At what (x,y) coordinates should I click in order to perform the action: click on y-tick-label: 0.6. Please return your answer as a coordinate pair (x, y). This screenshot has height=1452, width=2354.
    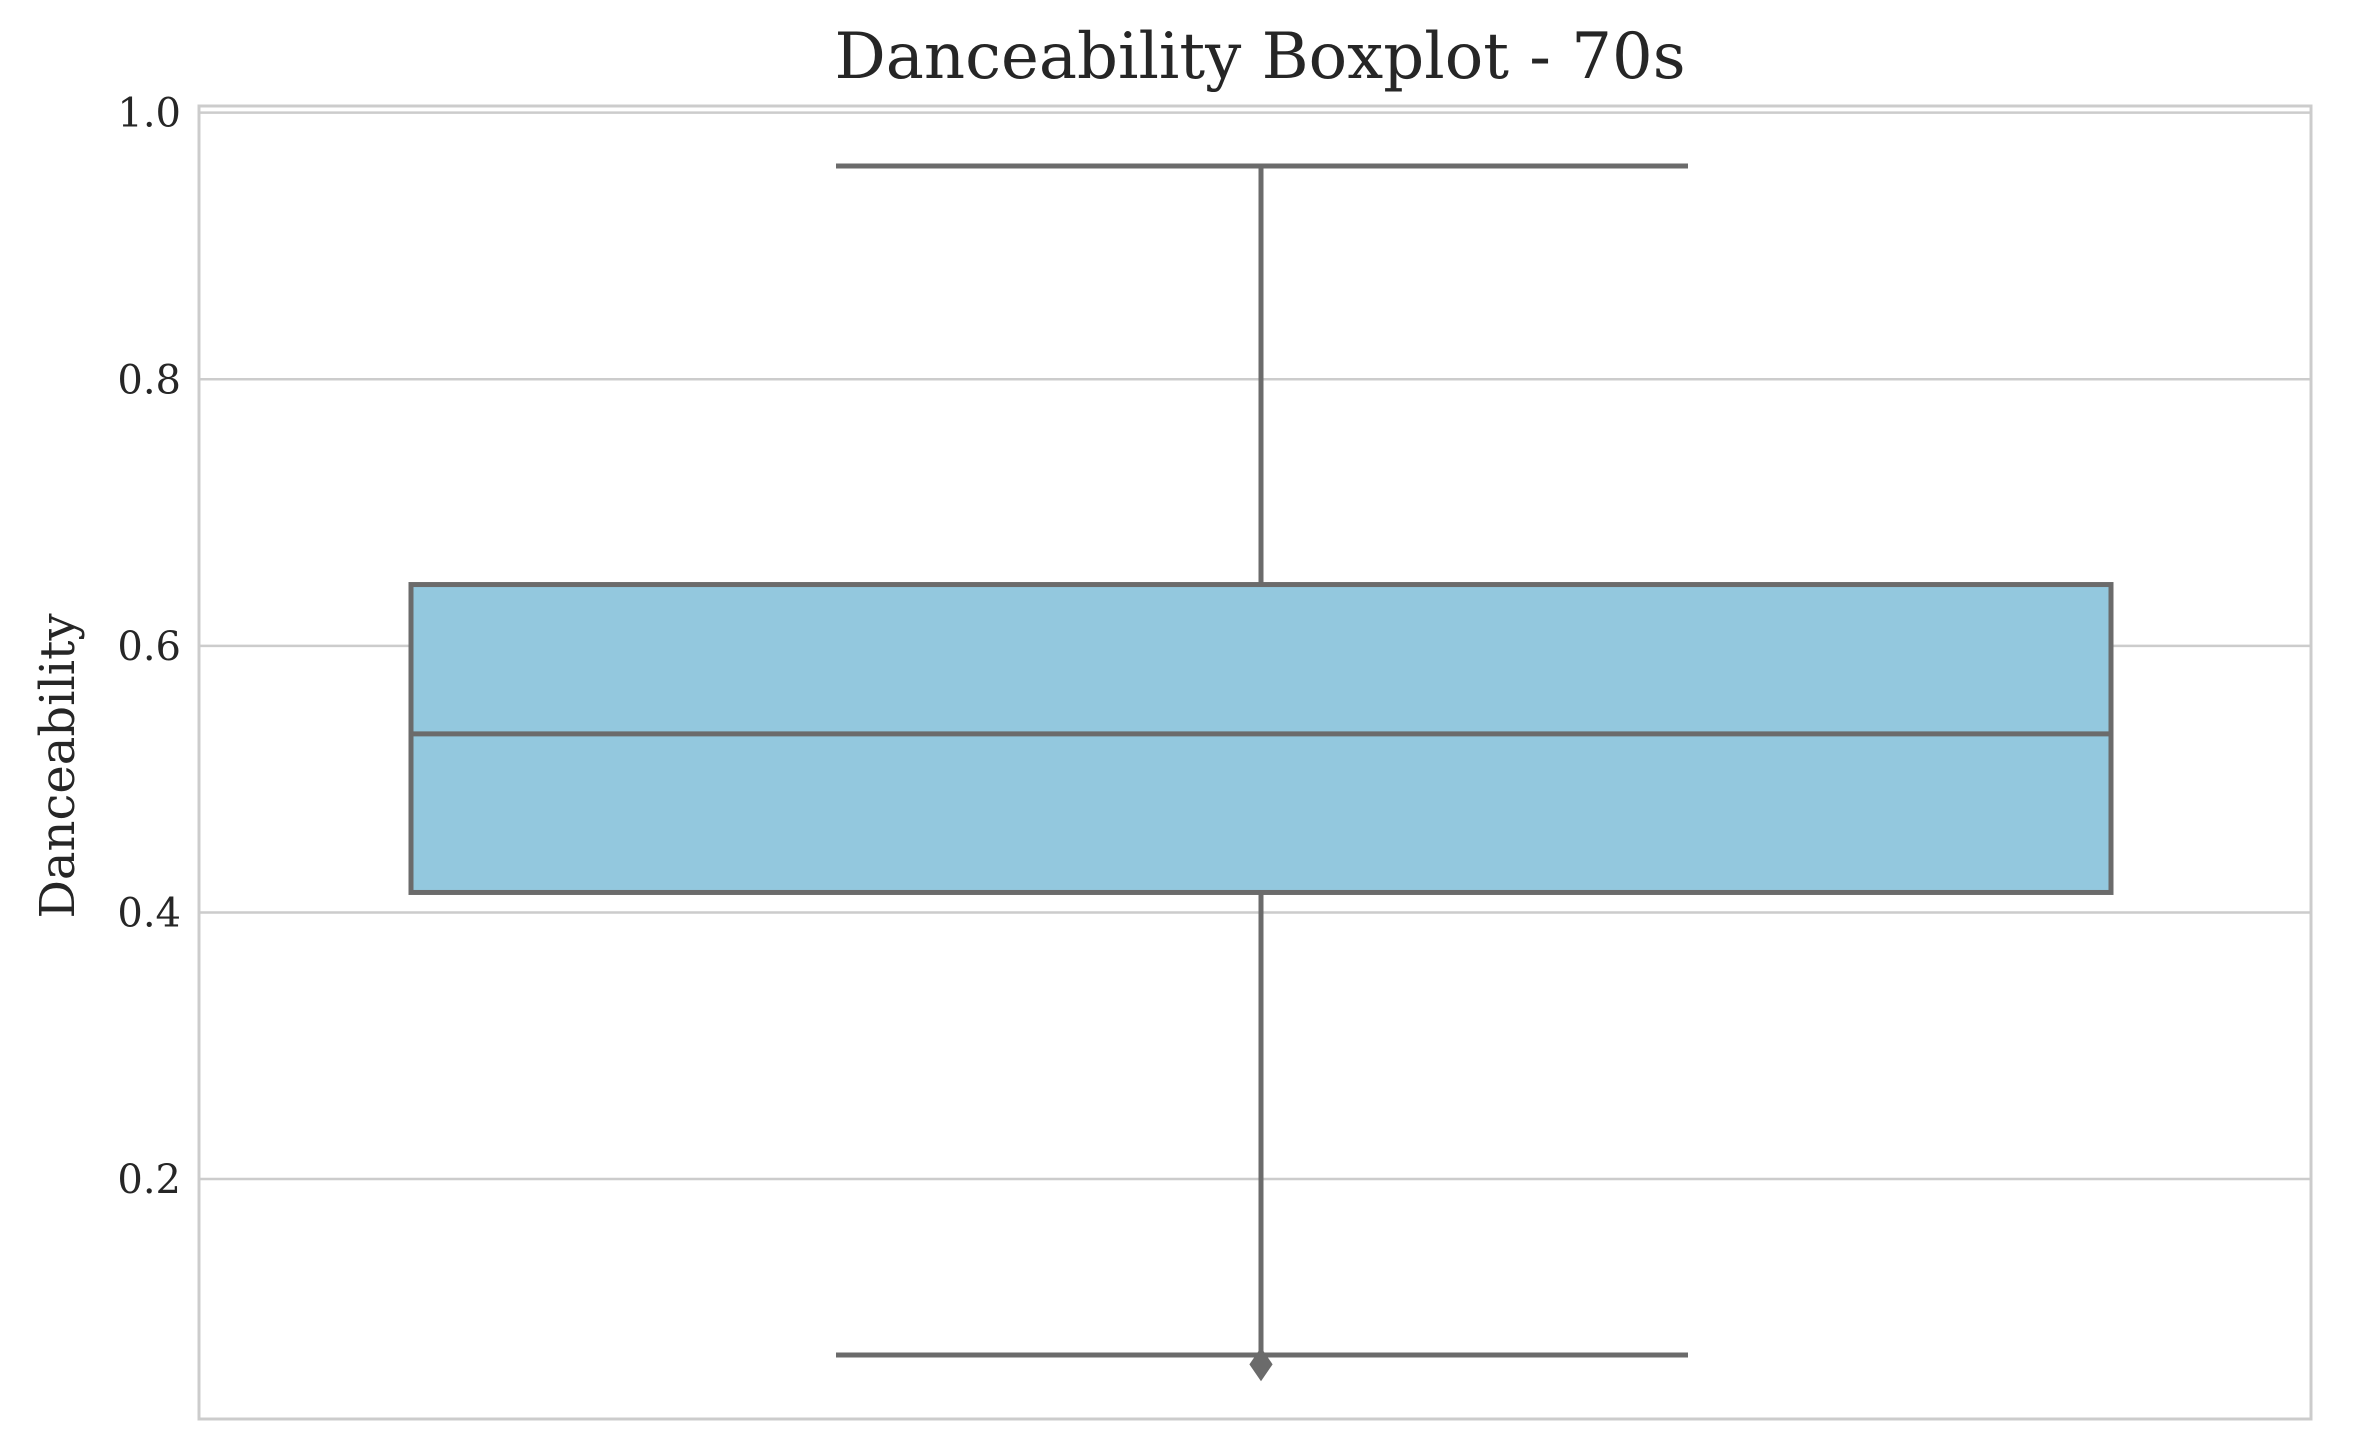
    Looking at the image, I should click on (149, 647).